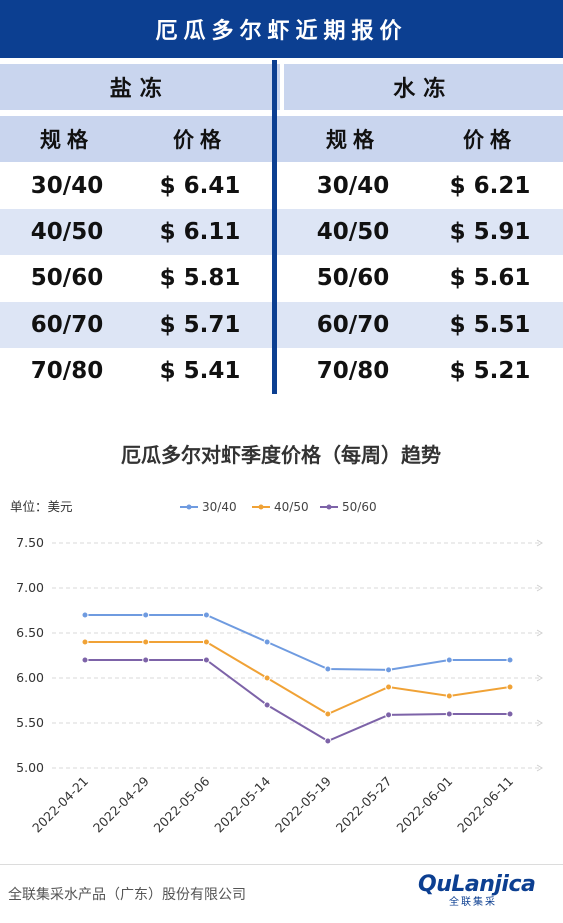 The height and width of the screenshot is (923, 563). I want to click on section-water-frozen: 水冻, so click(423, 87).